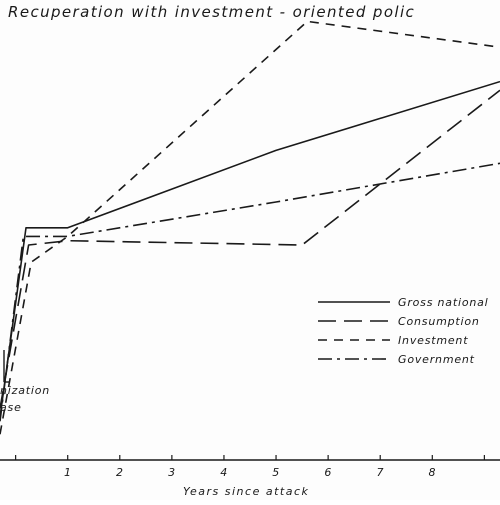 This screenshot has width=500, height=505. I want to click on x-tick-label: 1, so click(68, 472).